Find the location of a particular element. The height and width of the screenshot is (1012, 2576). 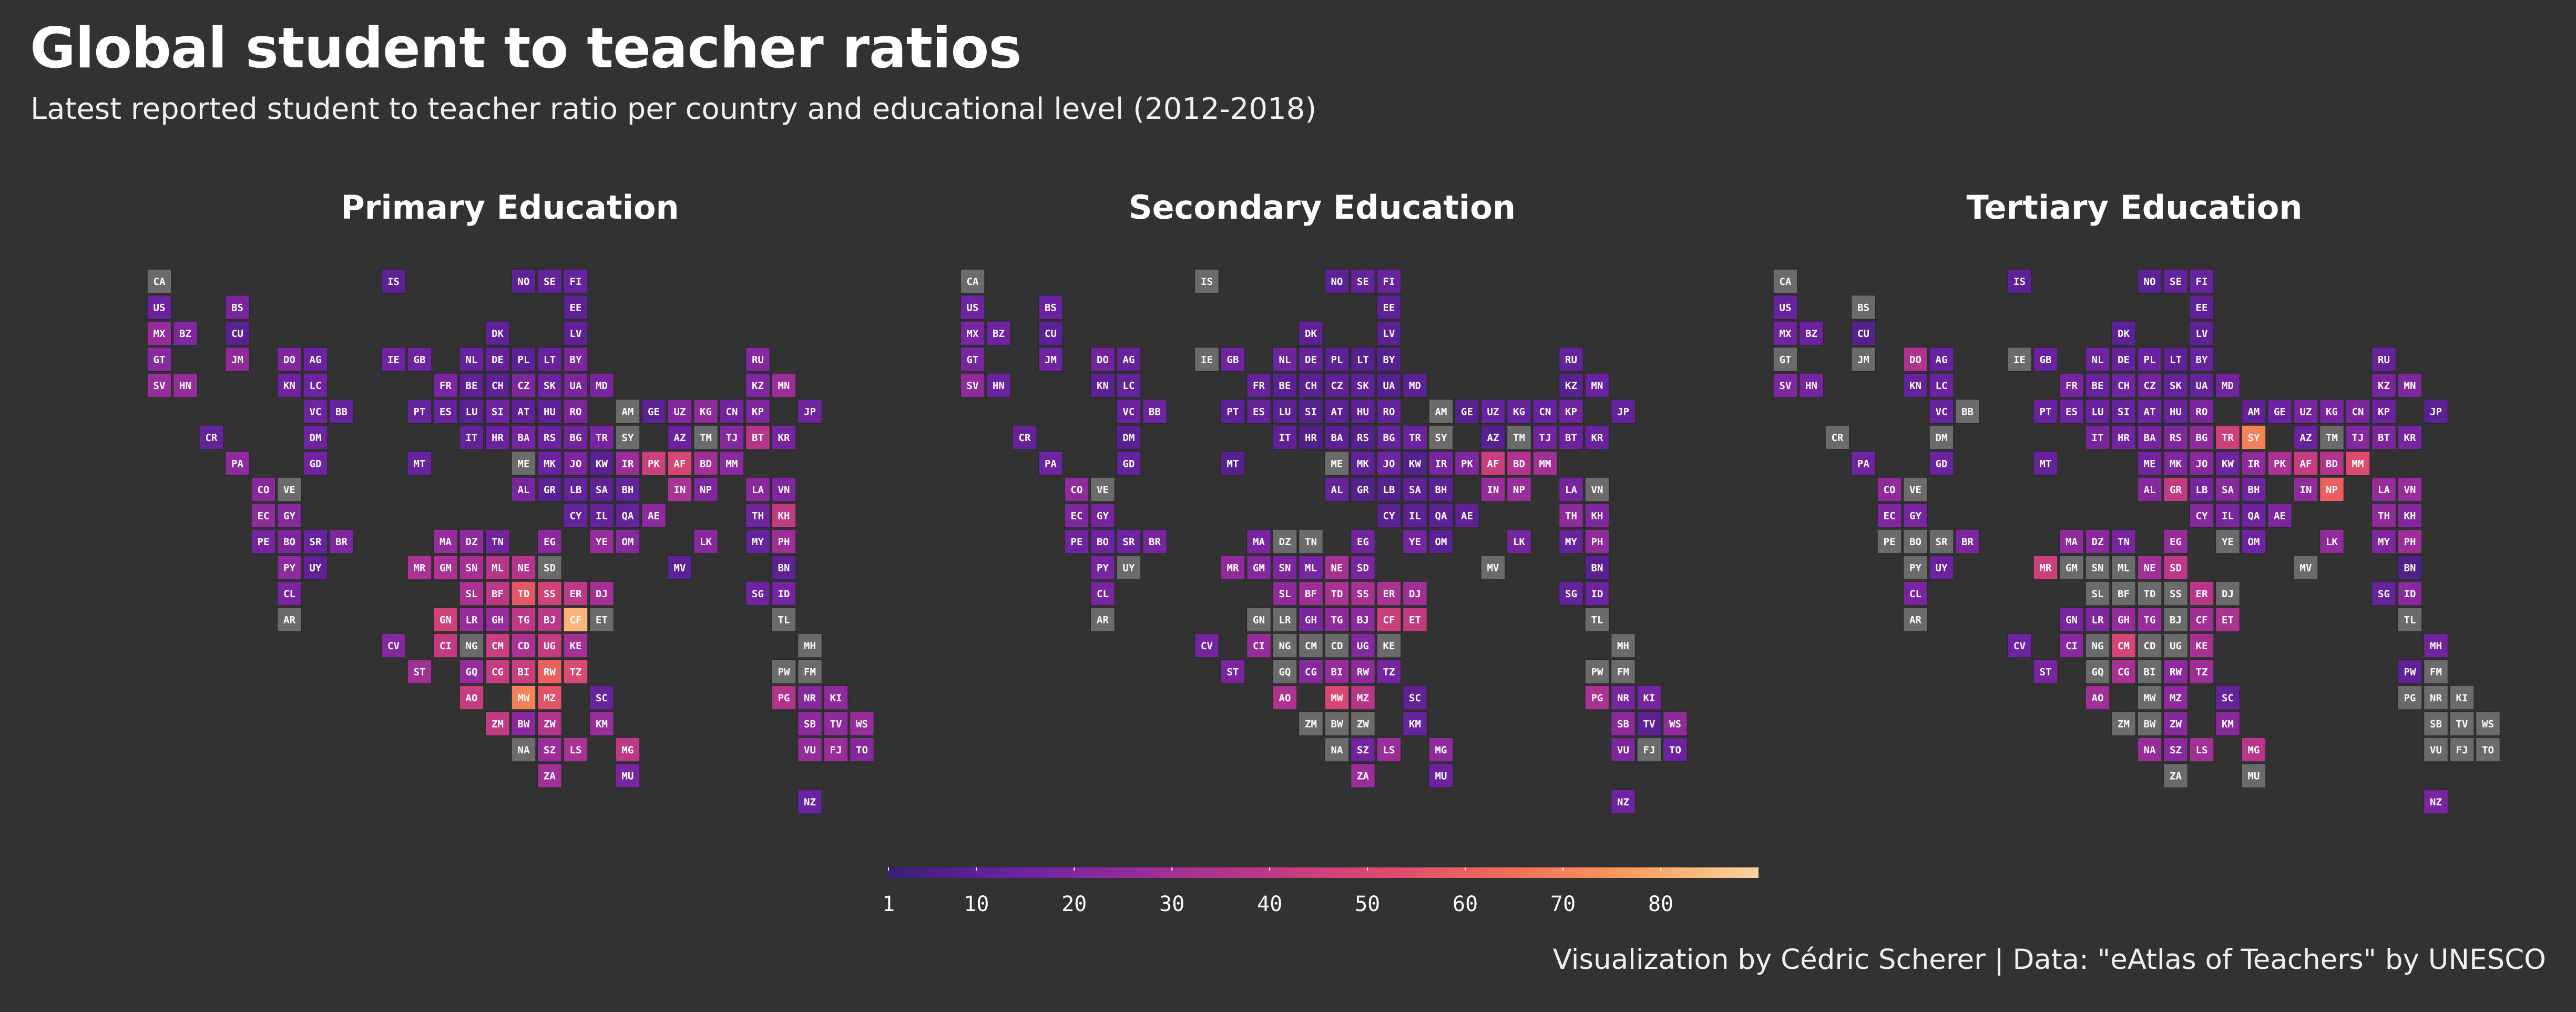

tile-mx is located at coordinates (1785, 333).